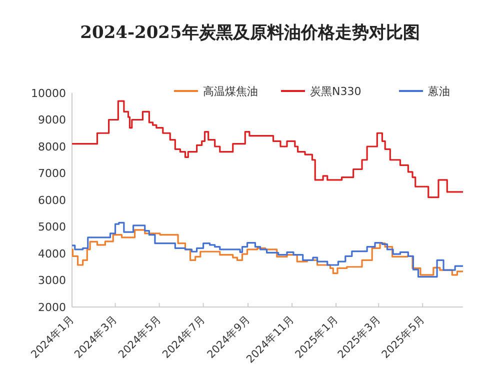 The width and height of the screenshot is (500, 382). What do you see at coordinates (230, 91) in the screenshot?
I see `legend-label: 高温煤焦油` at bounding box center [230, 91].